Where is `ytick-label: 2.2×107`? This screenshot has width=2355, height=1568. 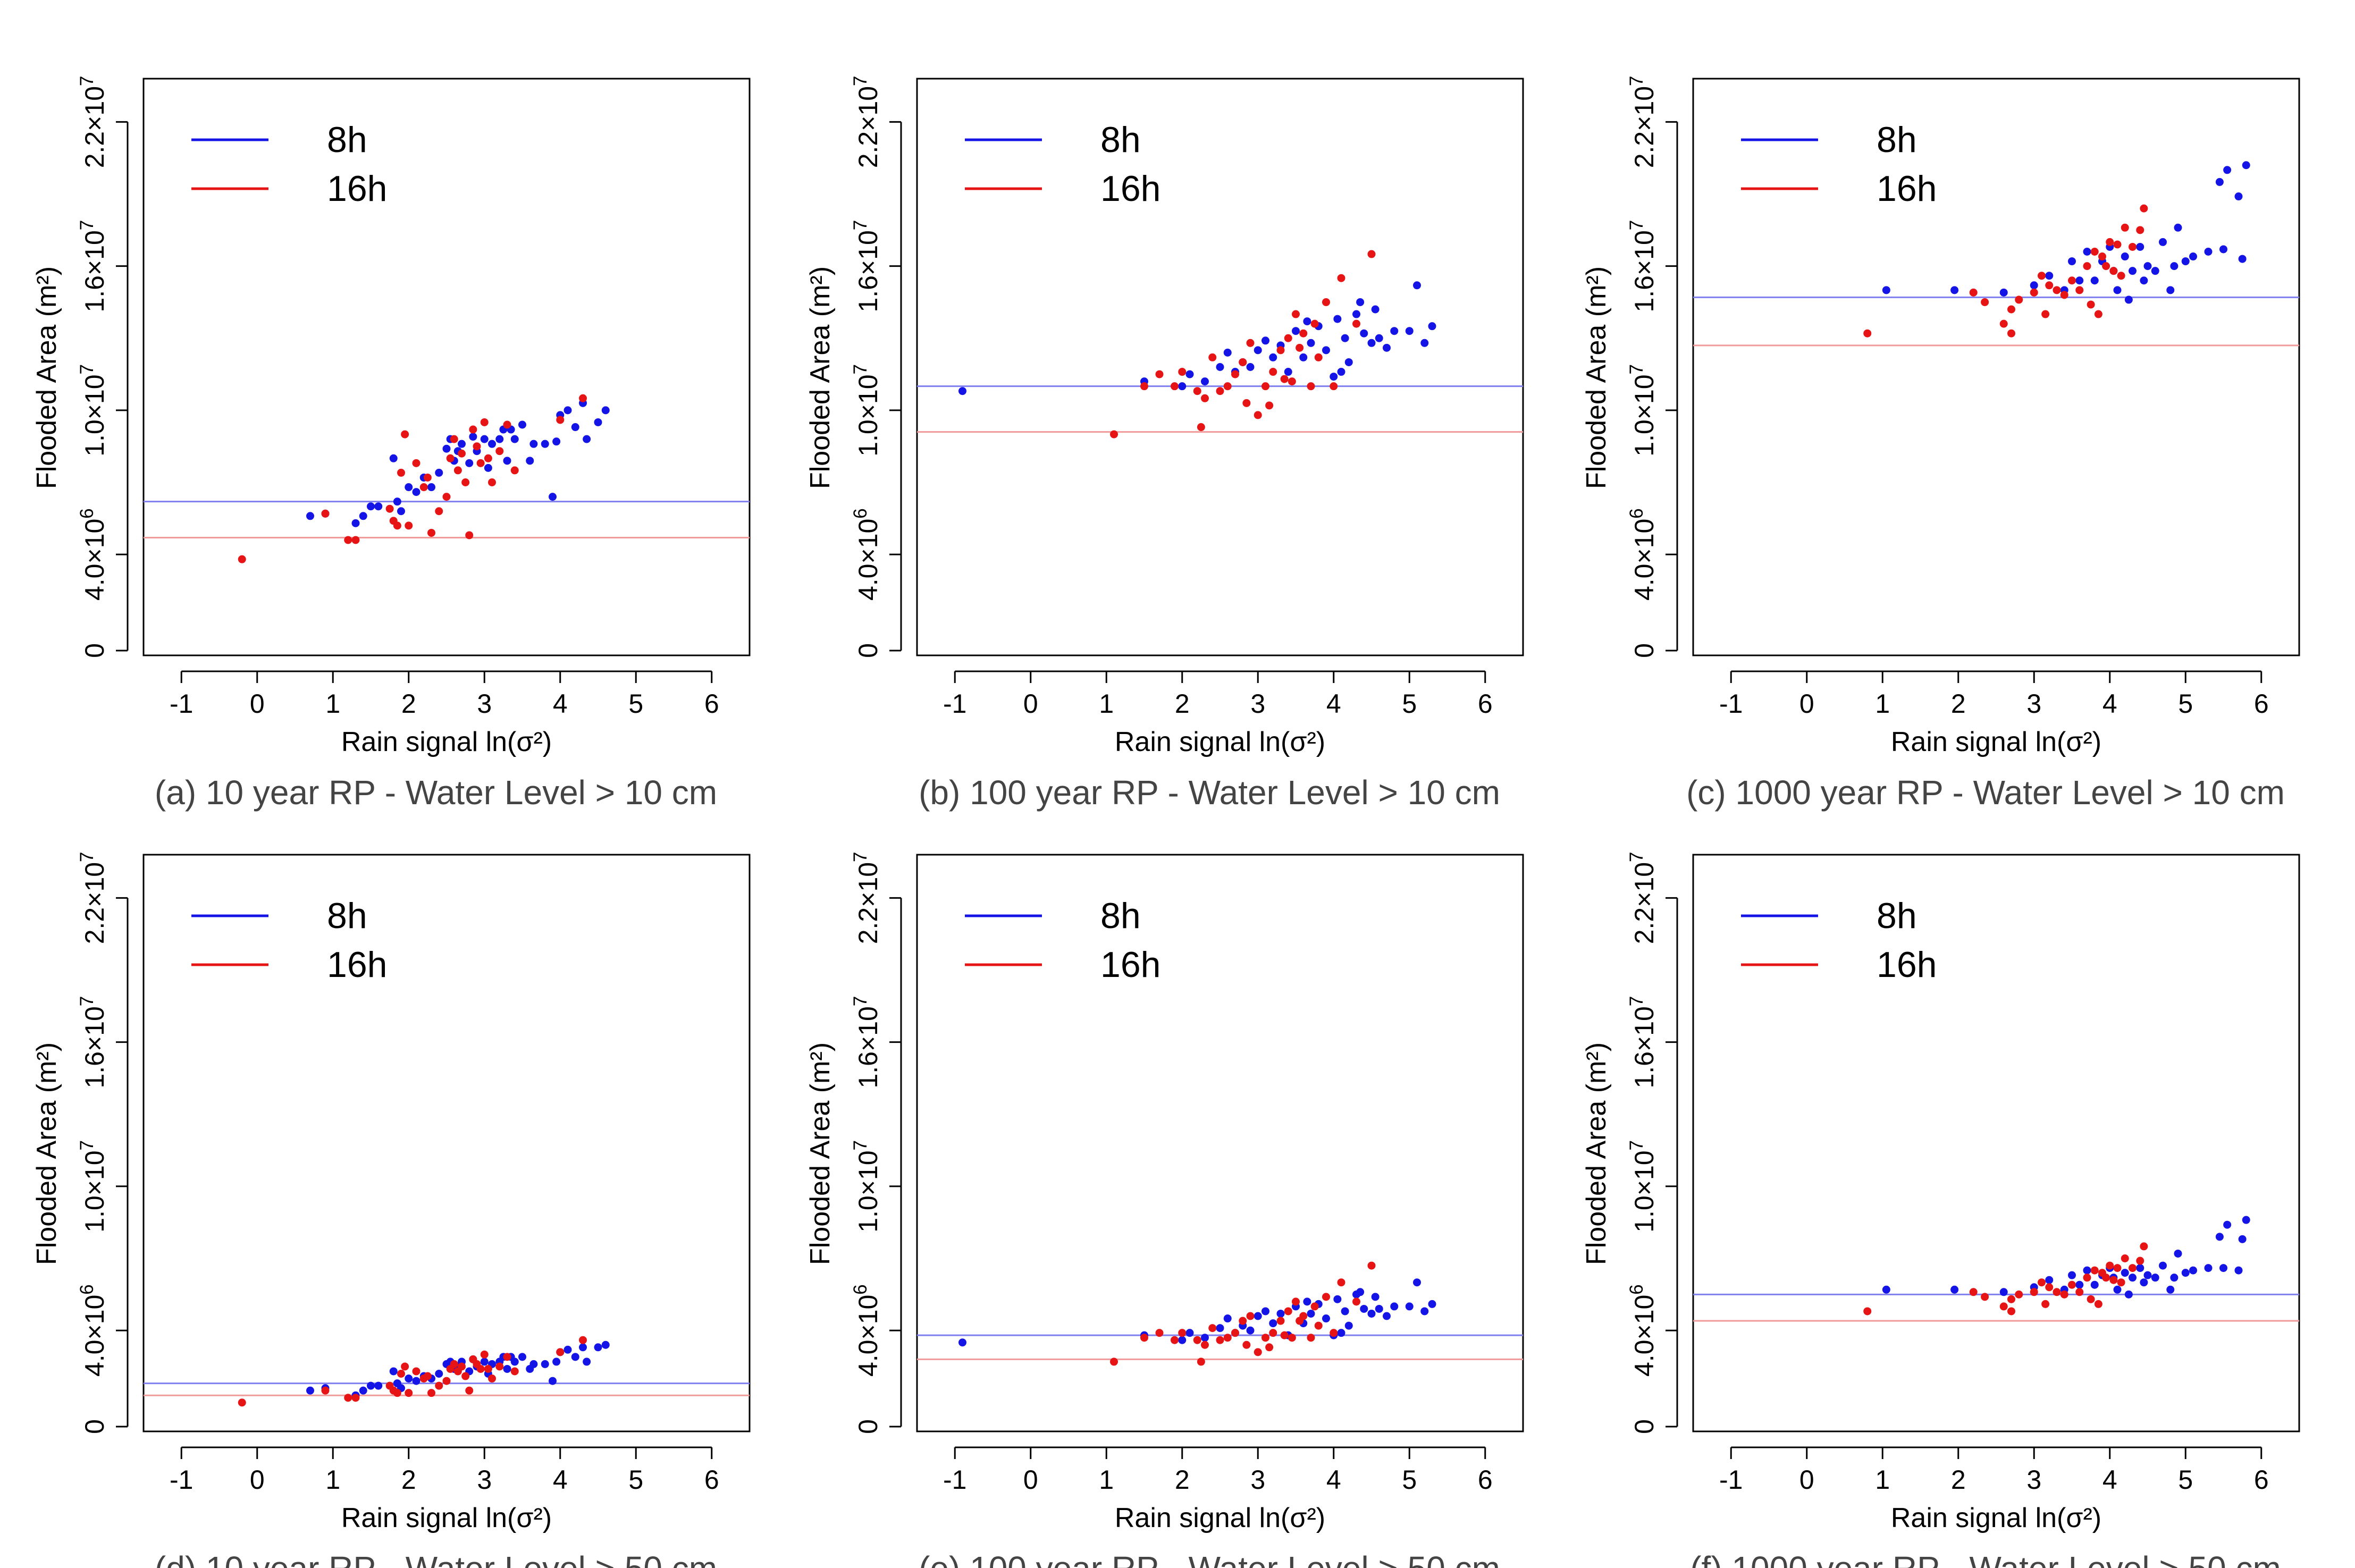
ytick-label: 2.2×107 is located at coordinates (93, 898).